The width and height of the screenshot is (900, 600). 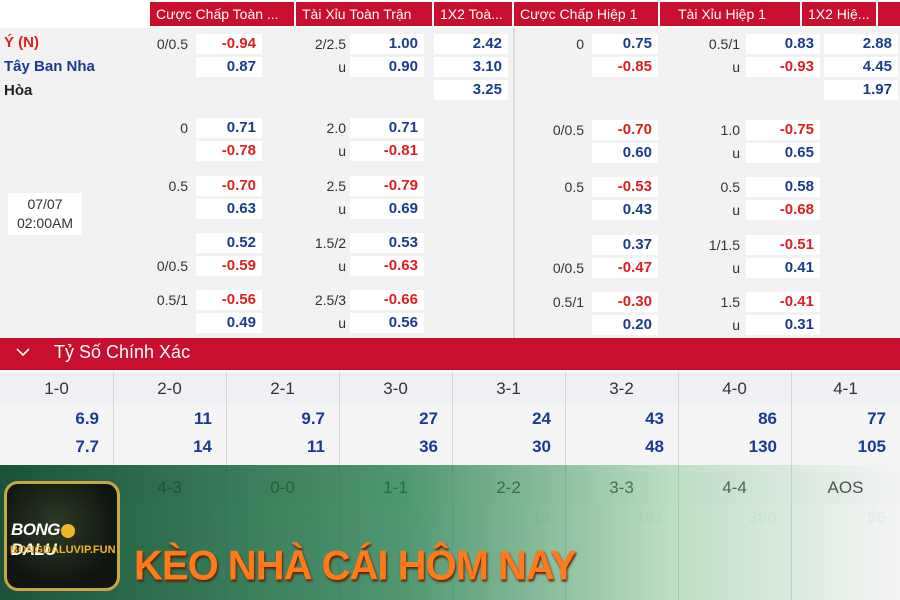 What do you see at coordinates (169, 417) in the screenshot?
I see `score-cell: 2-0 11 14` at bounding box center [169, 417].